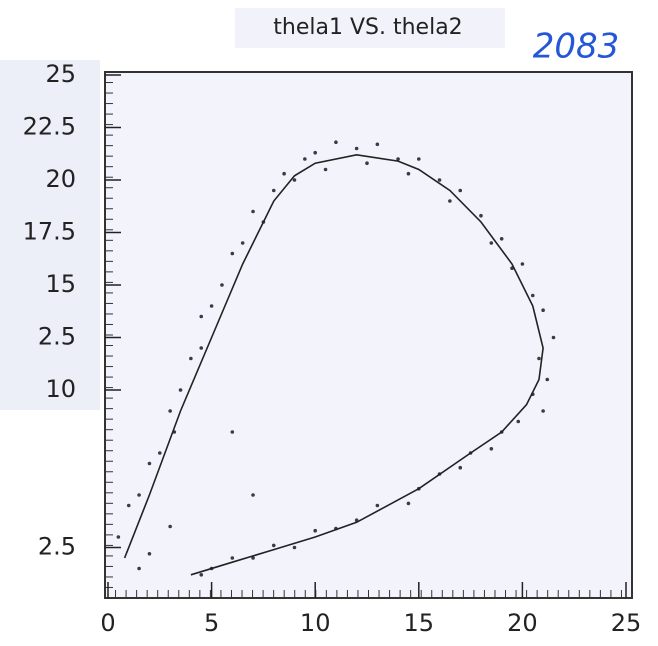  Describe the element at coordinates (576, 47) in the screenshot. I see `annotation: 2083` at that location.